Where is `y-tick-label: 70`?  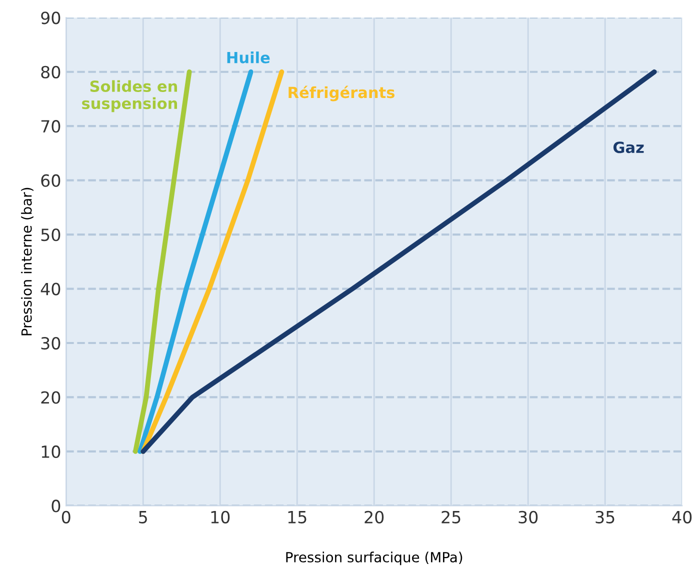 y-tick-label: 70 is located at coordinates (50, 126).